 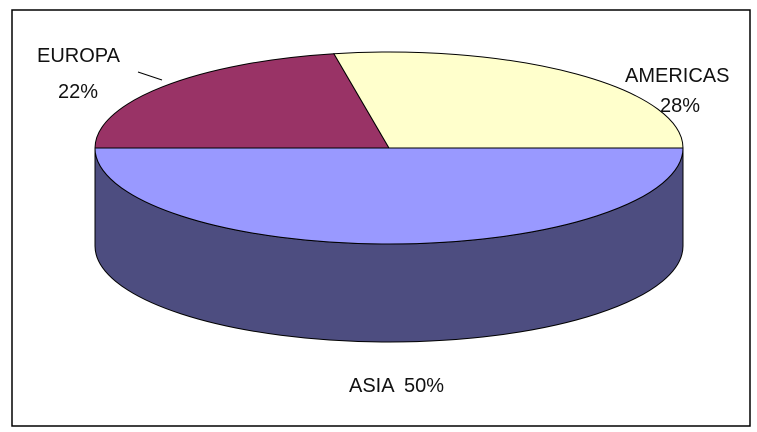 What do you see at coordinates (680, 106) in the screenshot?
I see `label-americas-pct: 28%` at bounding box center [680, 106].